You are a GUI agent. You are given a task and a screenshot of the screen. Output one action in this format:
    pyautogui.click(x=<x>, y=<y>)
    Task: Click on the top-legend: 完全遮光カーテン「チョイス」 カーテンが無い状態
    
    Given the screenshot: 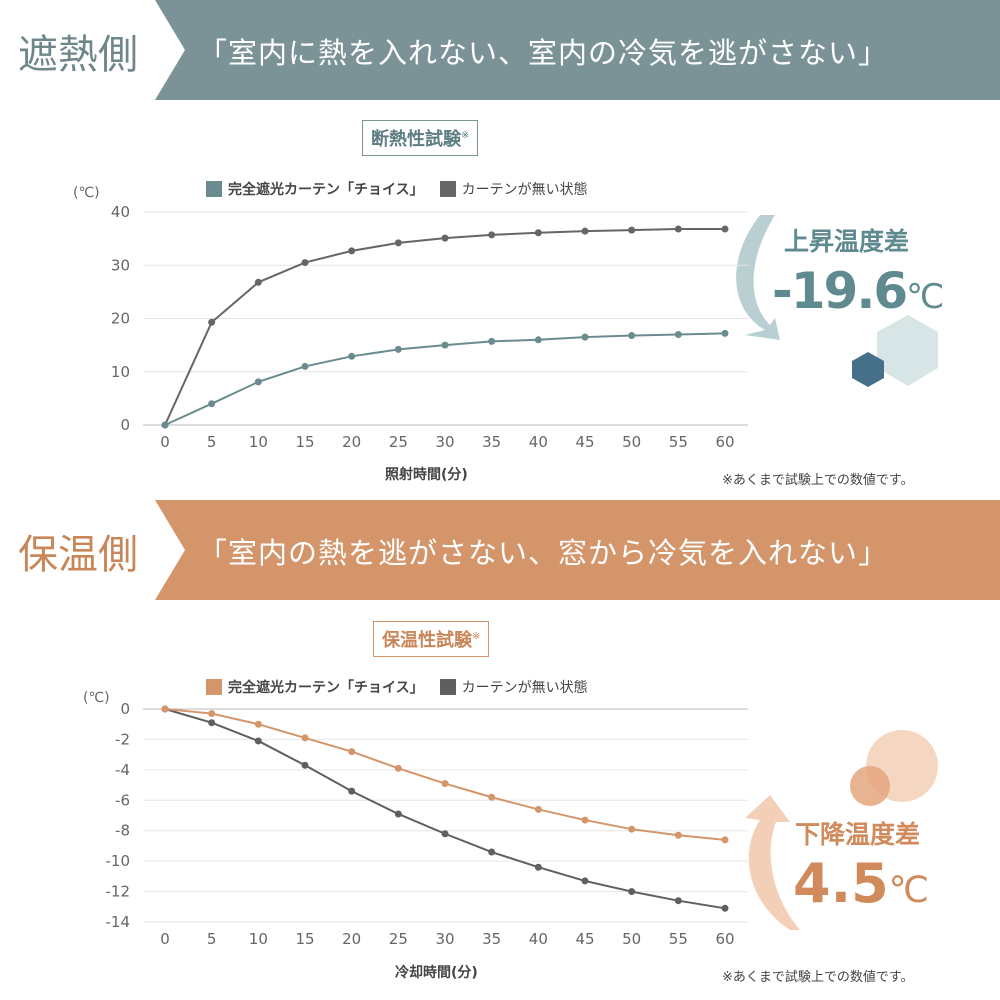 What is the action you would take?
    pyautogui.click(x=397, y=189)
    